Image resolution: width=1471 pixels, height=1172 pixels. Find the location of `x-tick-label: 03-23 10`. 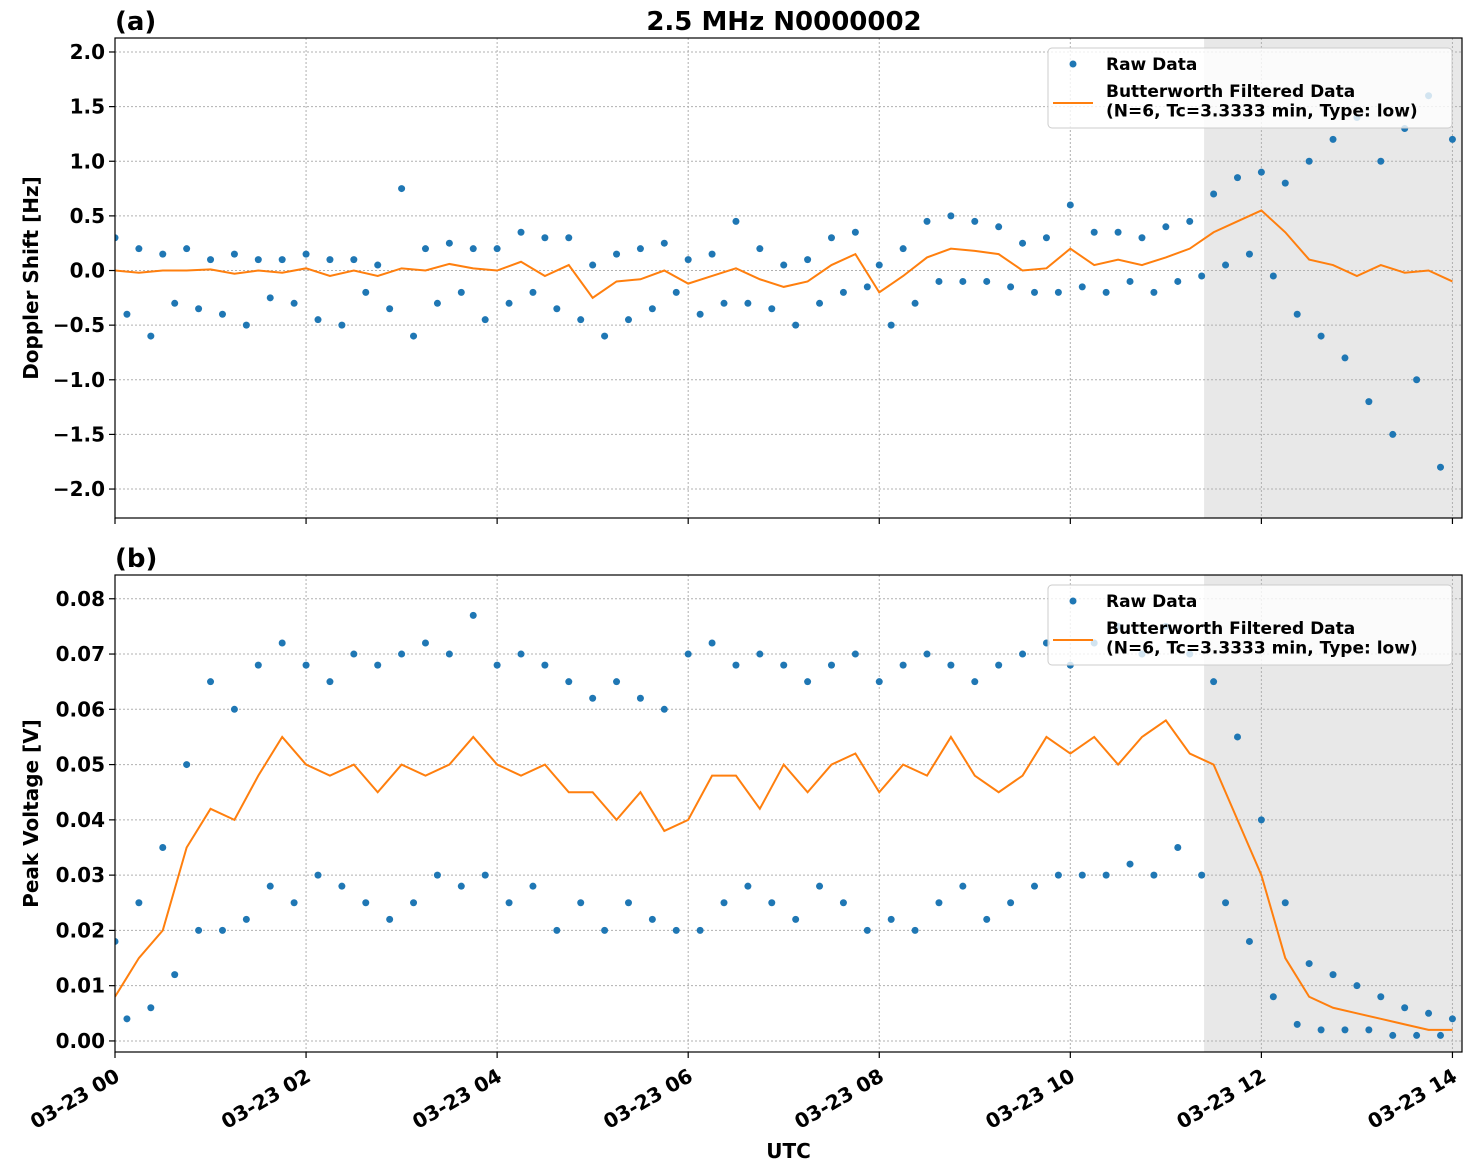

x-tick-label: 03-23 10 is located at coordinates (1030, 1099).